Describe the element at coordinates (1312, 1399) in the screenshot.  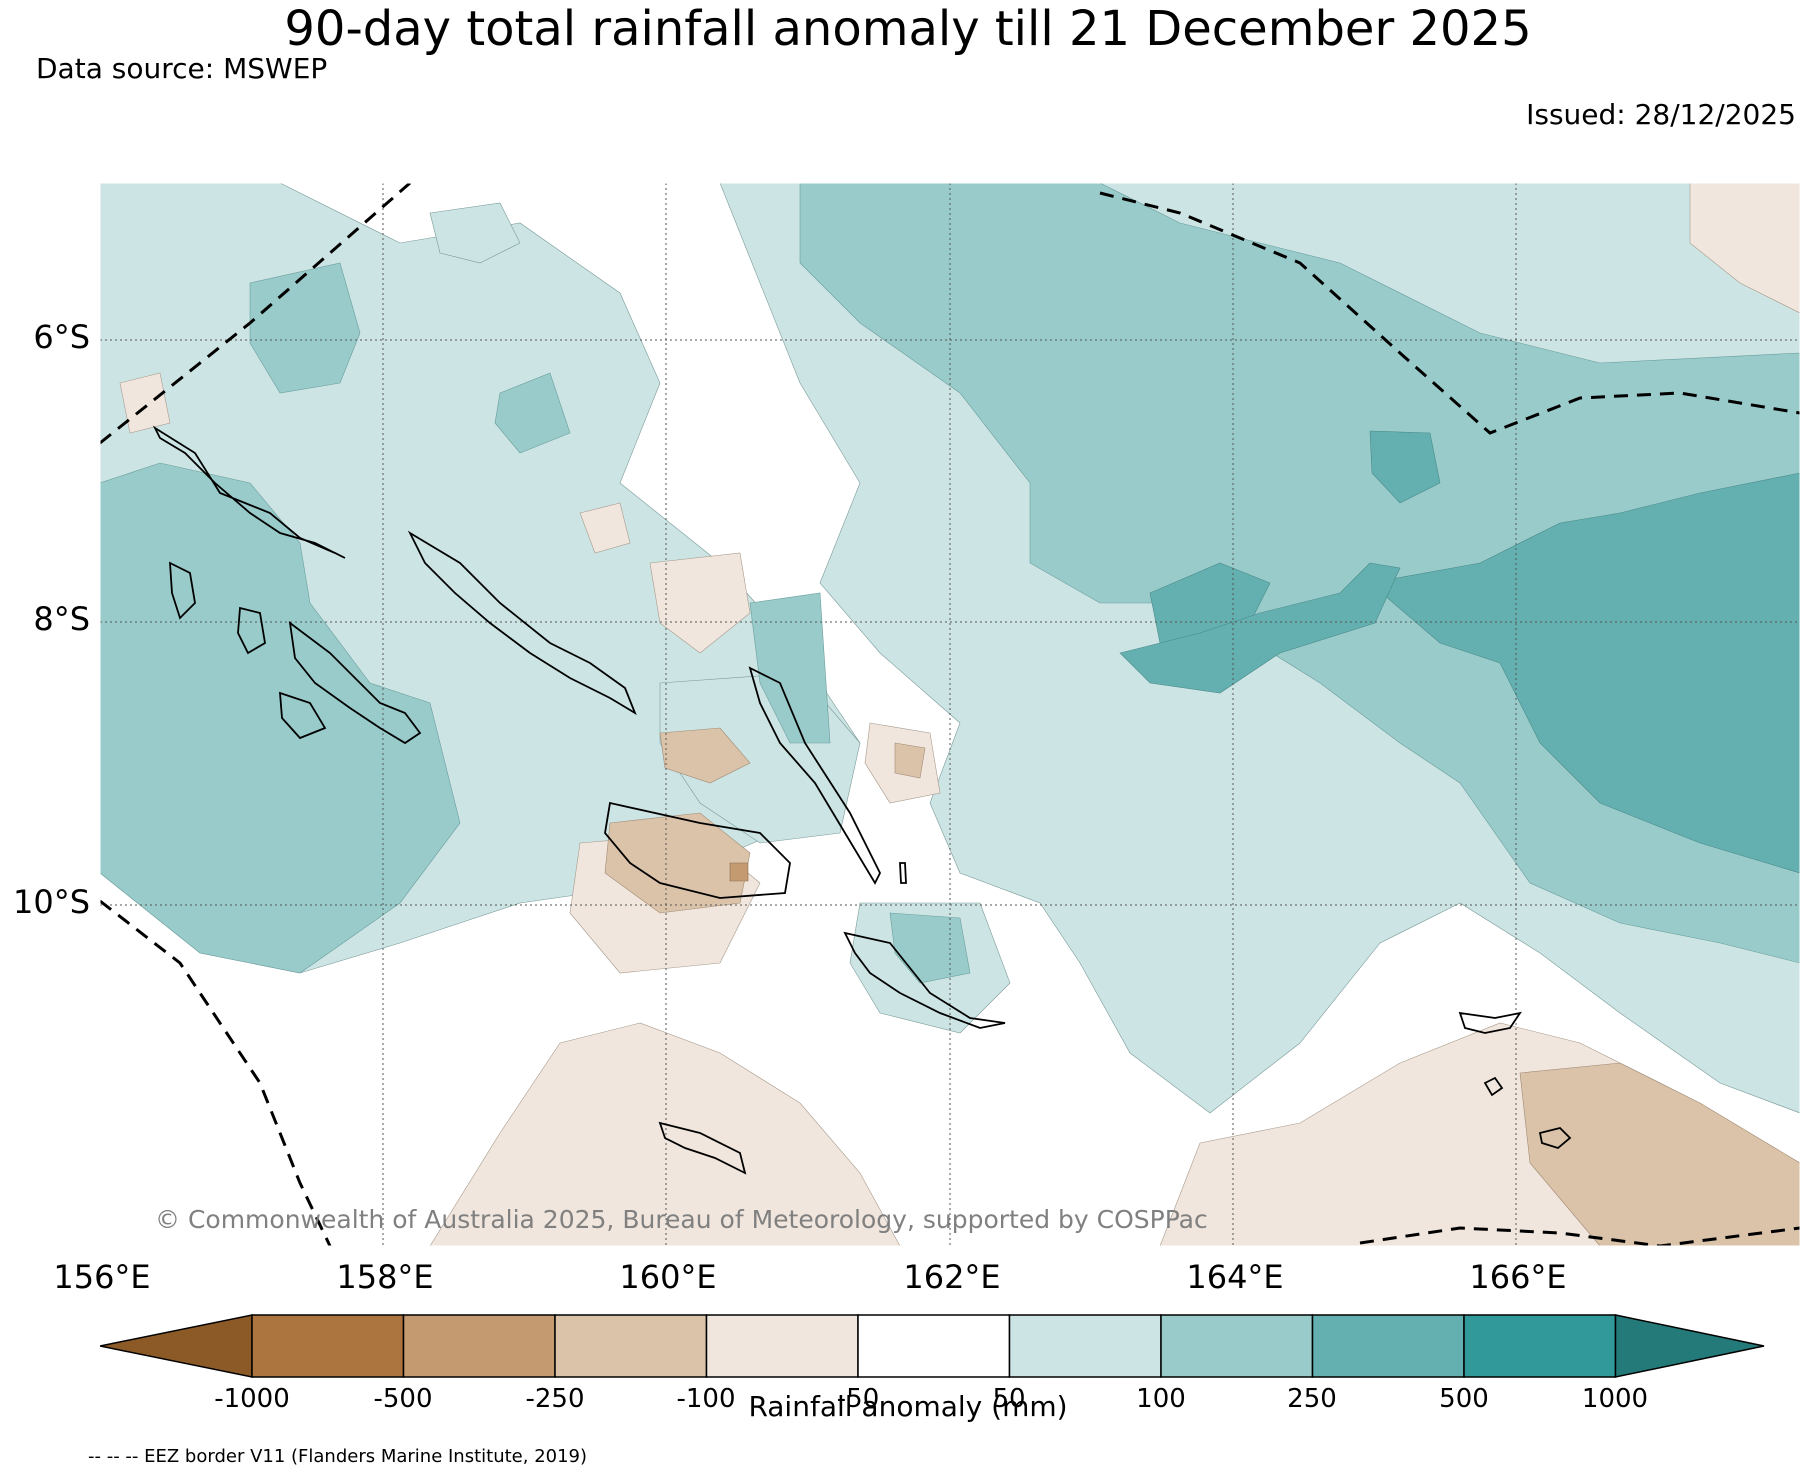
I see `colorbar-tick: 250` at that location.